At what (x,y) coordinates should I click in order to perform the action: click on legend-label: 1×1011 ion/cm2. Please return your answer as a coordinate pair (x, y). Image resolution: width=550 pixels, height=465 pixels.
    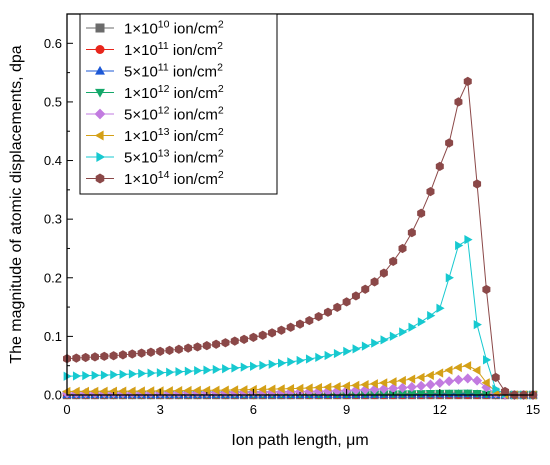
    Looking at the image, I should click on (173, 49).